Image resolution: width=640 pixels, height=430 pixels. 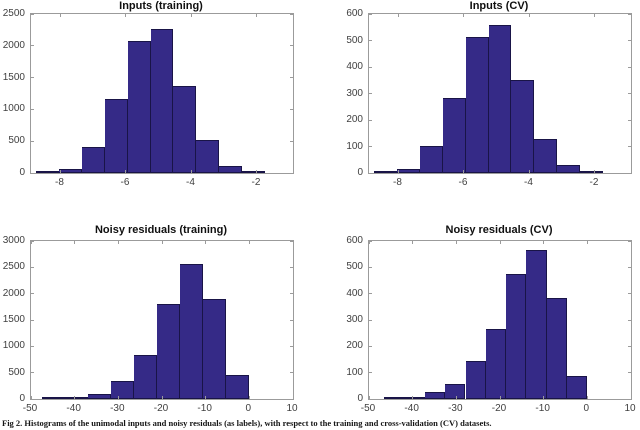 What do you see at coordinates (354, 240) in the screenshot?
I see `y-axis-tick-label: 600` at bounding box center [354, 240].